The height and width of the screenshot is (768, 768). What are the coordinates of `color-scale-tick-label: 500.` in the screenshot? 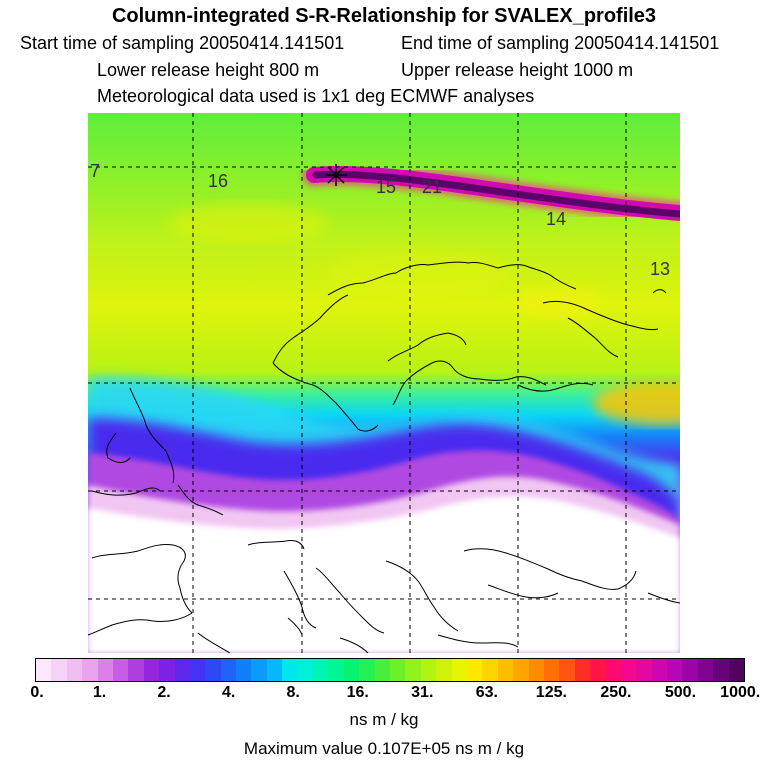 It's located at (680, 692).